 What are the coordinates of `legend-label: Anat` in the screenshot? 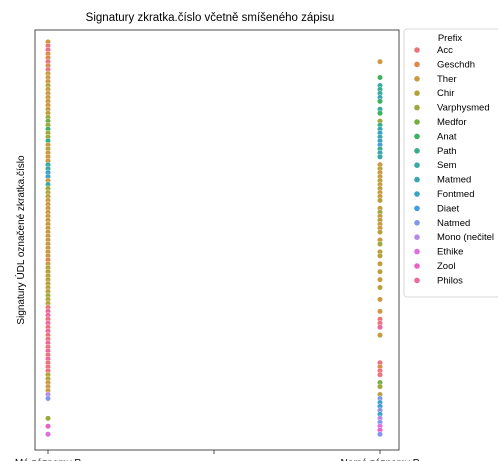 It's located at (447, 136).